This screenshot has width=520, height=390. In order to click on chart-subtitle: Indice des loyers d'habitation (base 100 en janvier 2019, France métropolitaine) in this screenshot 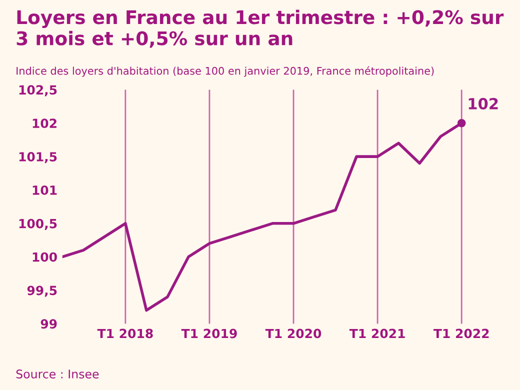, I will do `click(225, 71)`.